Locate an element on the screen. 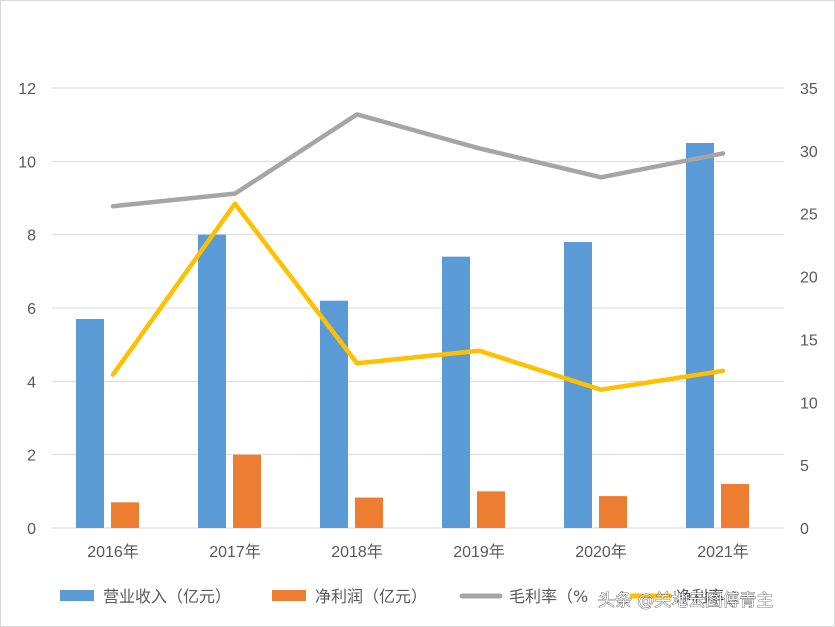 This screenshot has height=627, width=835. left-tick-label: 10 is located at coordinates (27, 162).